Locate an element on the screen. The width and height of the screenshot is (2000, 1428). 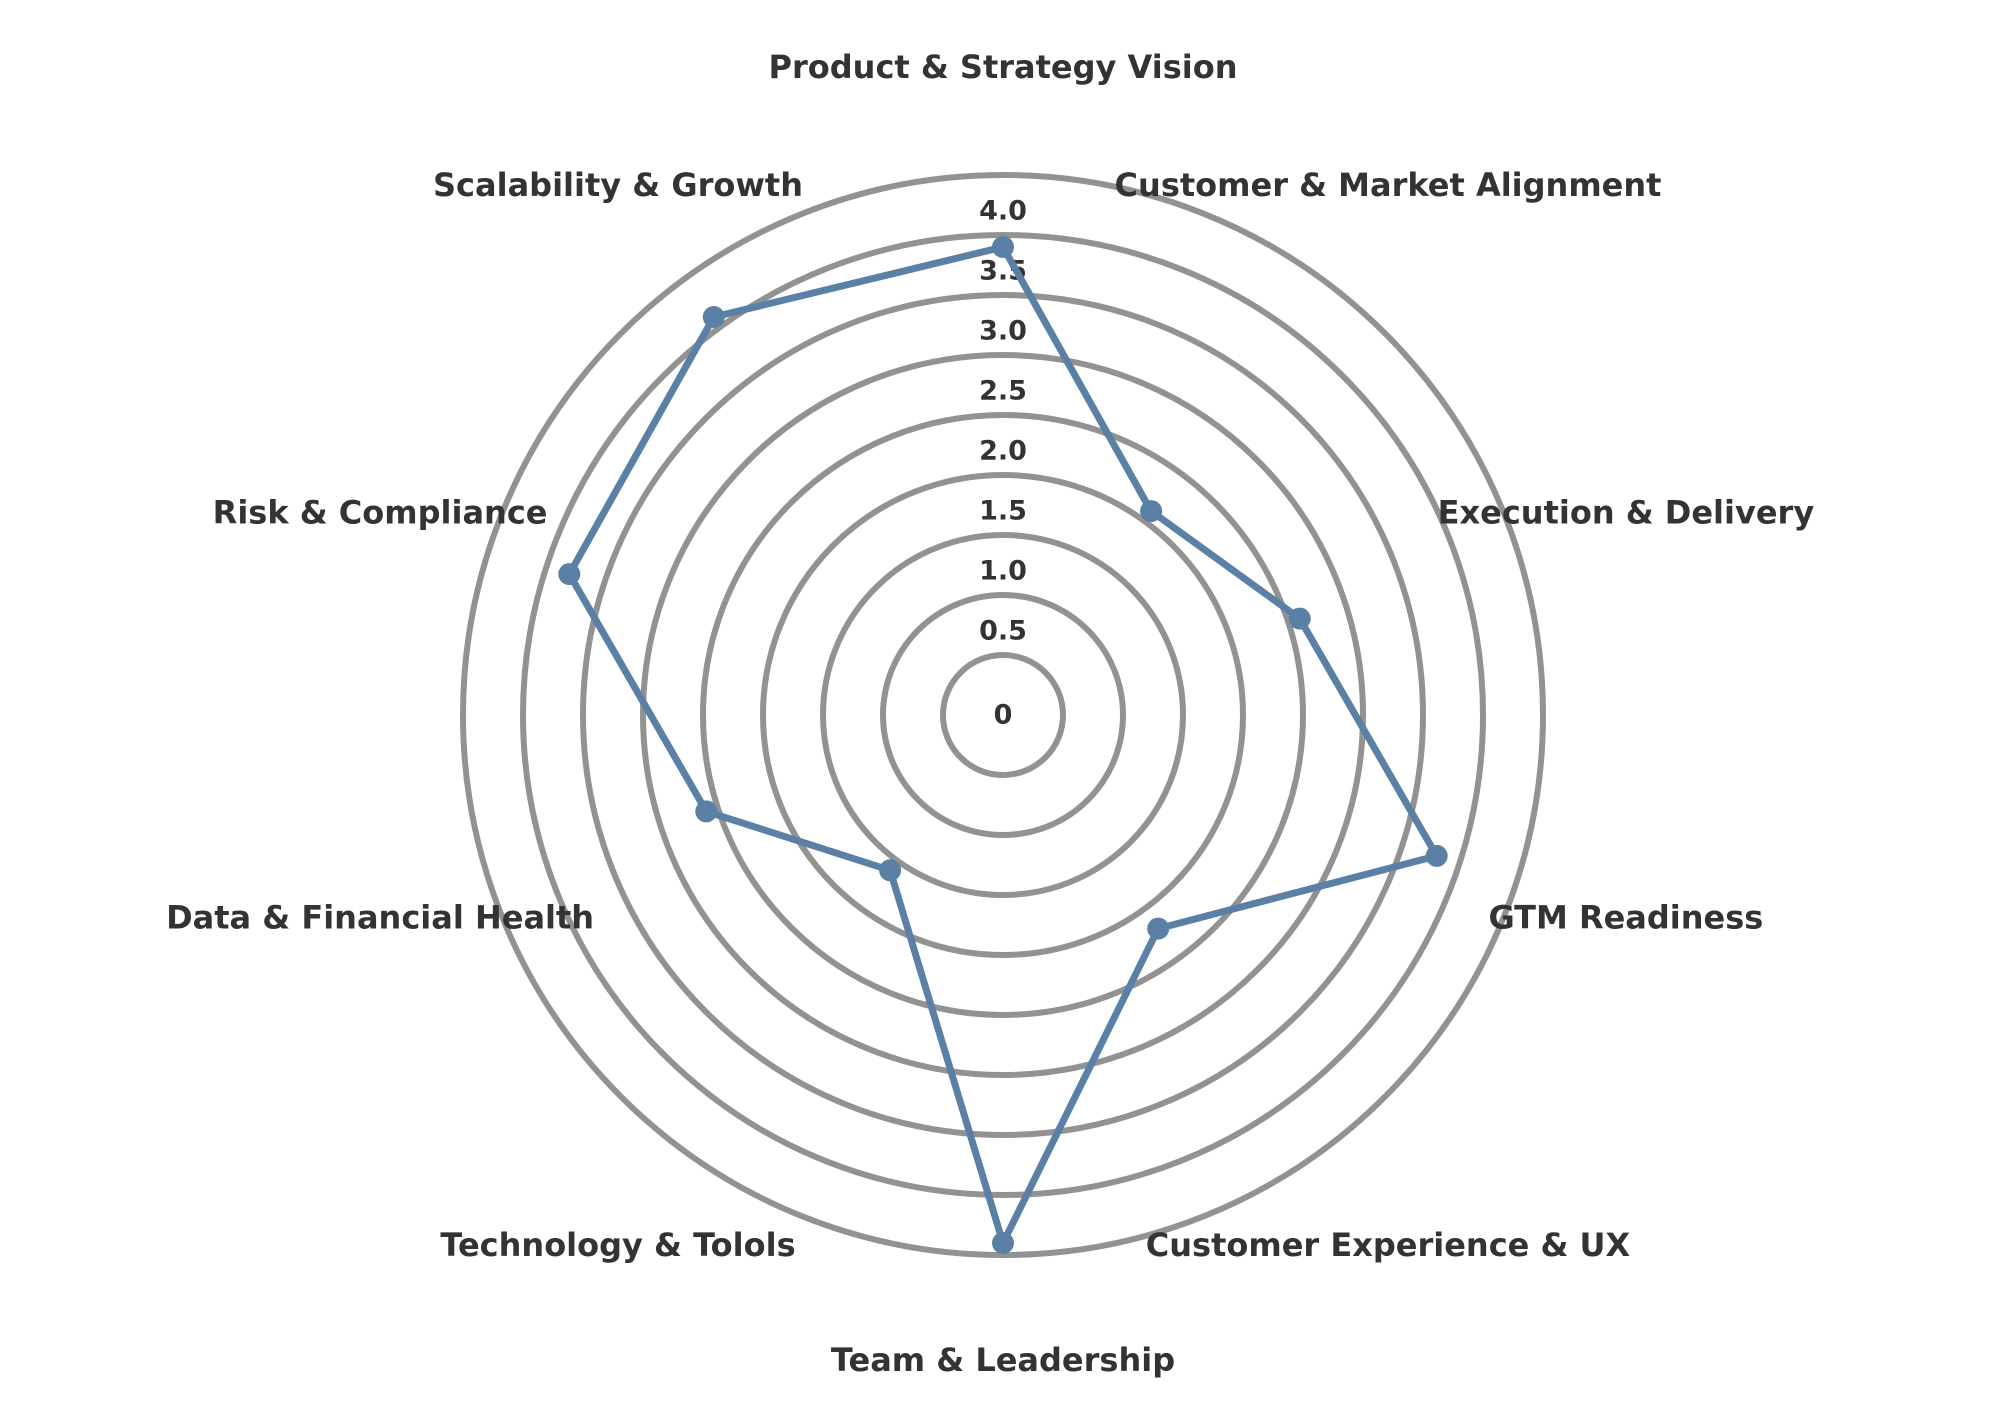
axis-label: Customer & Market Alignment is located at coordinates (1388, 185).